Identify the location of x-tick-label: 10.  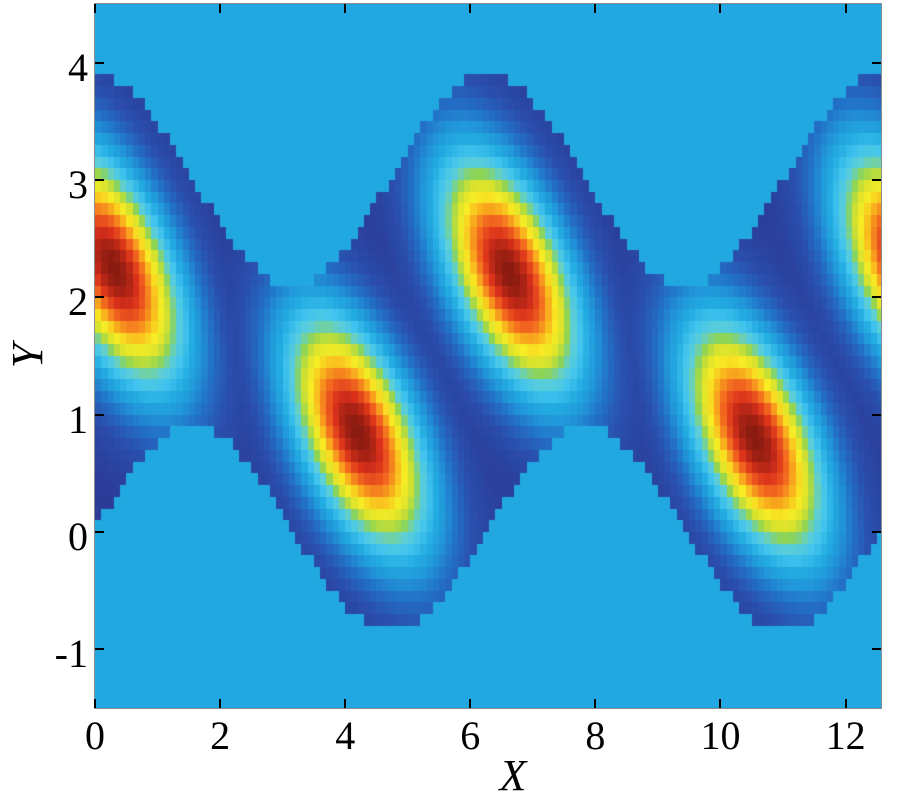
(720, 735).